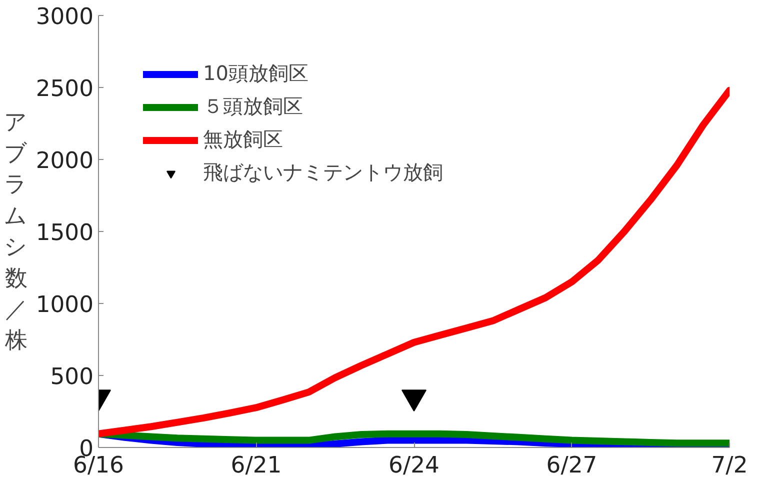  What do you see at coordinates (414, 465) in the screenshot?
I see `x-tick-label: 6/24` at bounding box center [414, 465].